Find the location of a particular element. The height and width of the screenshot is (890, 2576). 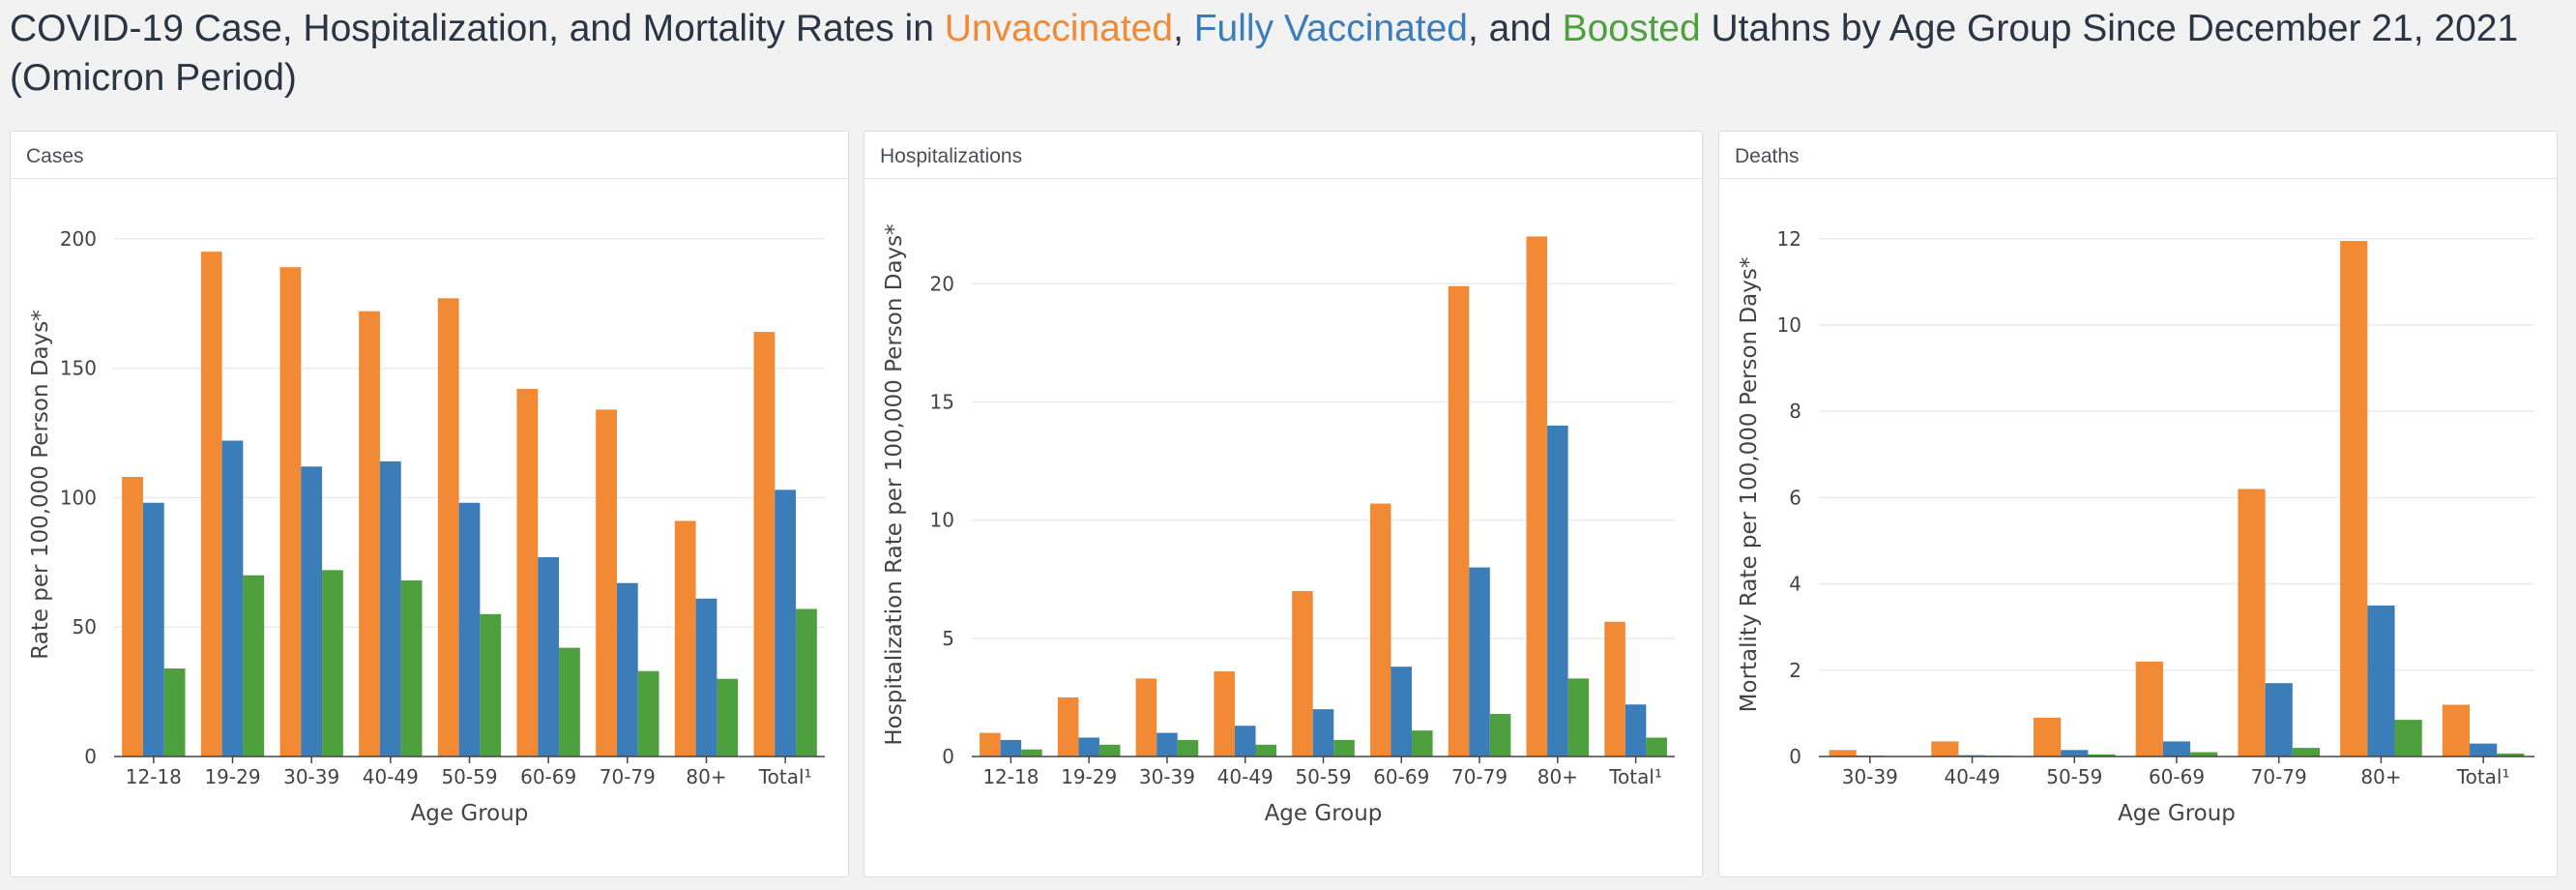

y-tick-label: 5 is located at coordinates (948, 638).